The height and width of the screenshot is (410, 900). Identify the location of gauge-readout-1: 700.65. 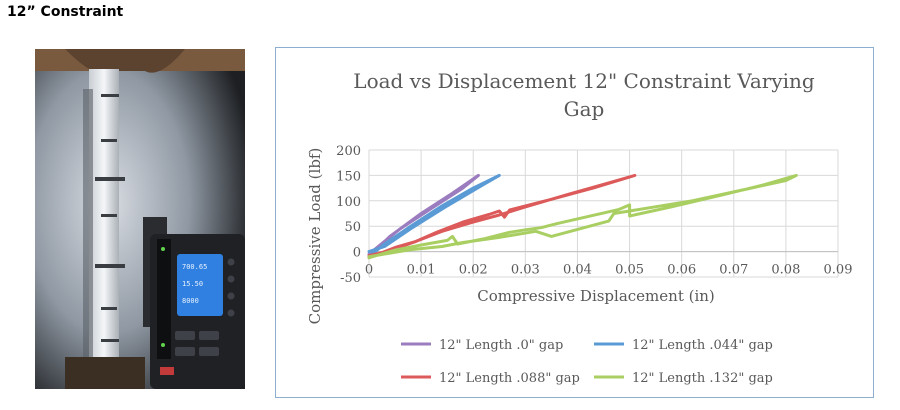
(194, 267).